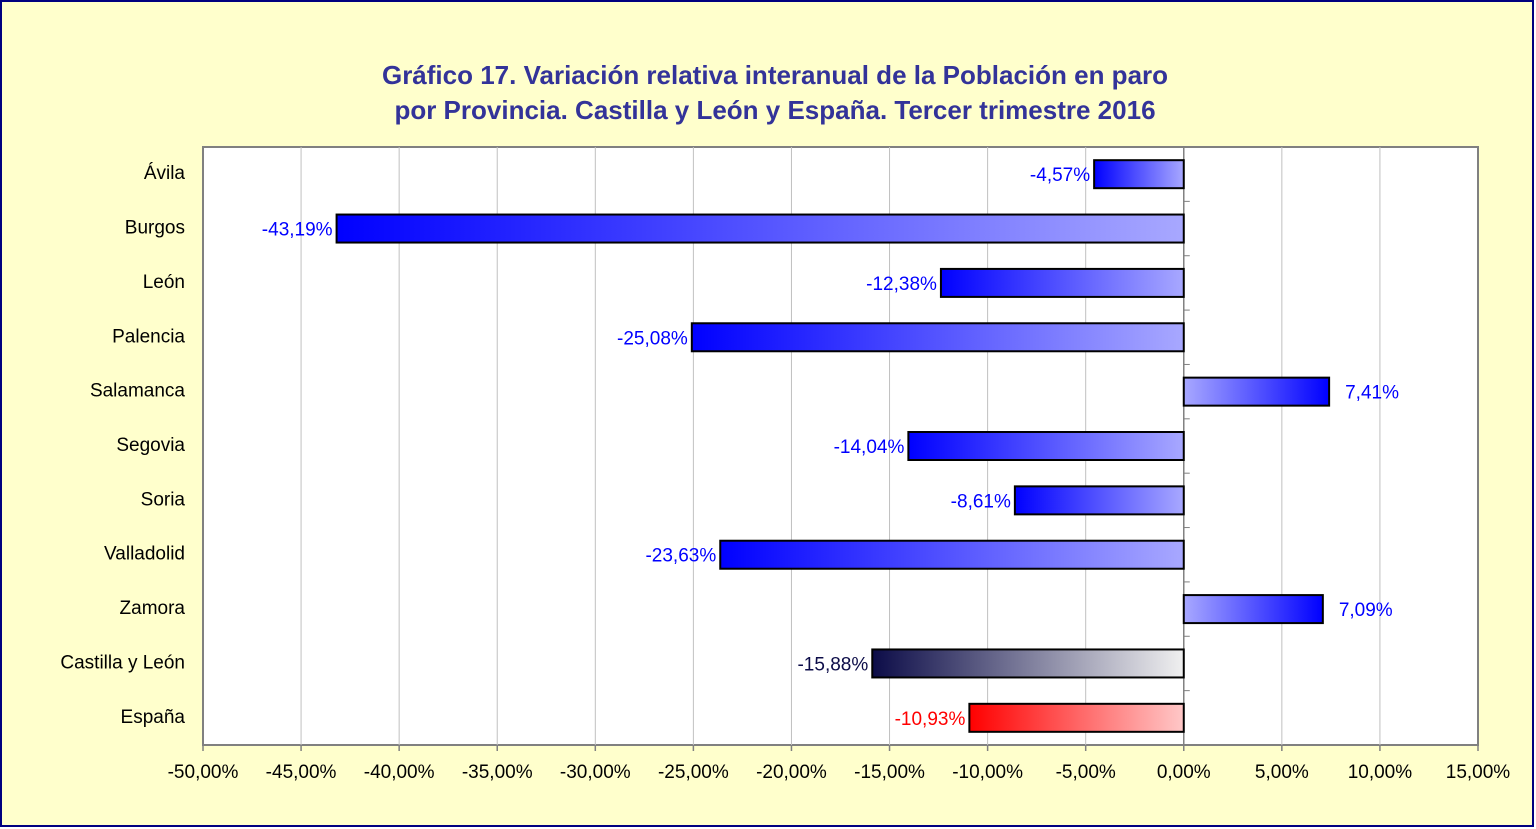 This screenshot has width=1536, height=829. What do you see at coordinates (791, 772) in the screenshot?
I see `x-tick-label: -20,00%` at bounding box center [791, 772].